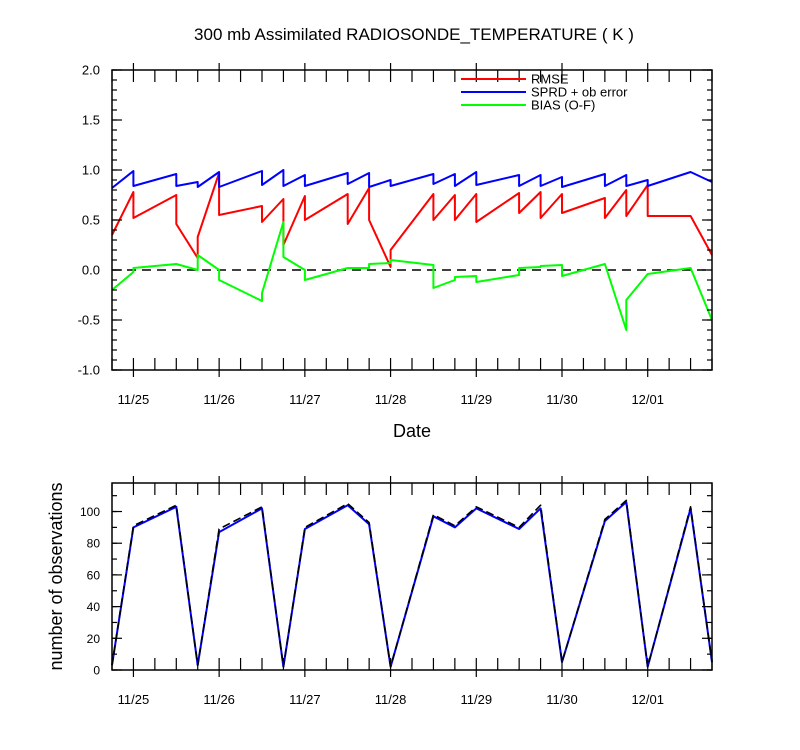 The width and height of the screenshot is (800, 750). I want to click on y-tick-label: 100, so click(90, 512).